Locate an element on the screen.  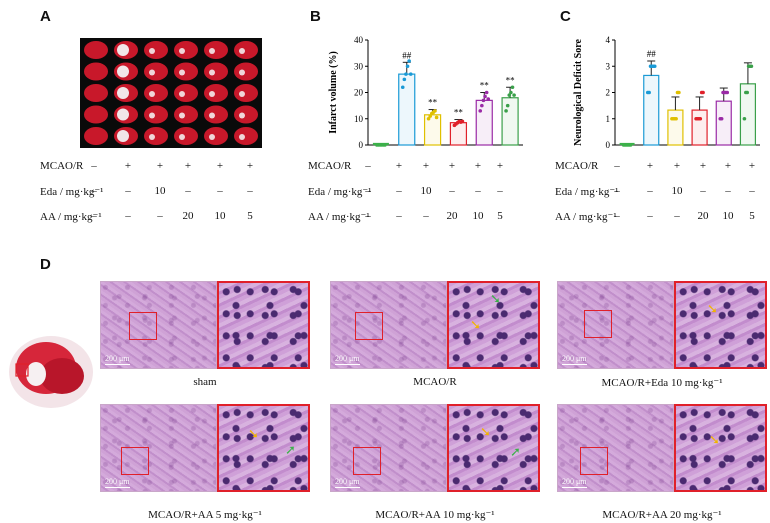
ttc-slices-graphic is located at coordinates (171, 93).